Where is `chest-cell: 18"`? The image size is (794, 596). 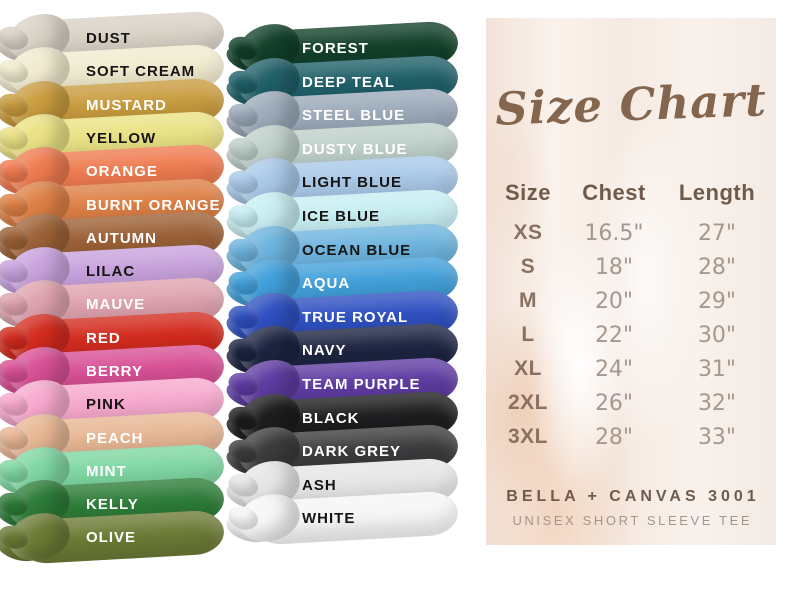
chest-cell: 18" is located at coordinates (614, 267).